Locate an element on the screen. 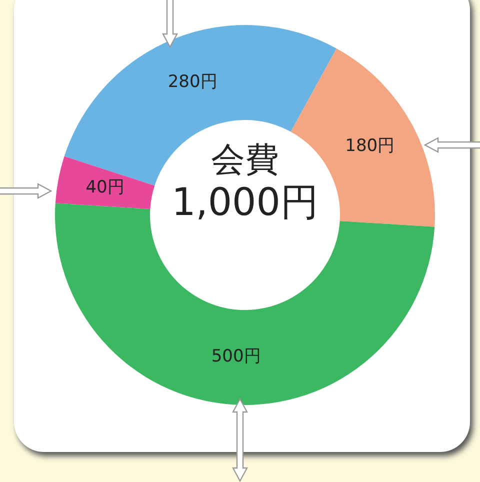 The image size is (480, 482). text: 1,000円 is located at coordinates (245, 202).